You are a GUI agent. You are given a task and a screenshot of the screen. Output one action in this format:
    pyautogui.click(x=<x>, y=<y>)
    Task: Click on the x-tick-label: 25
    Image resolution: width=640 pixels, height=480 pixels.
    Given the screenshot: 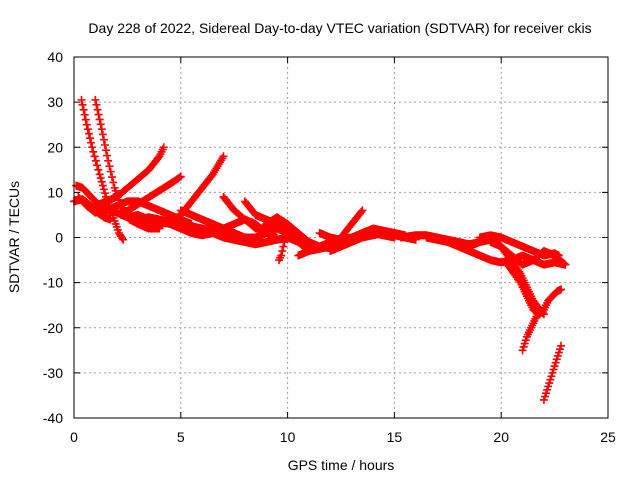 What is the action you would take?
    pyautogui.click(x=608, y=437)
    